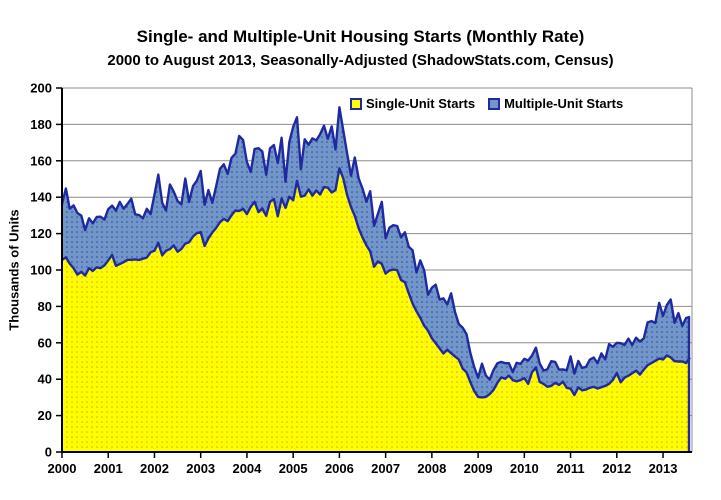 This screenshot has height=500, width=721. What do you see at coordinates (663, 468) in the screenshot?
I see `x-tick-label: 2013` at bounding box center [663, 468].